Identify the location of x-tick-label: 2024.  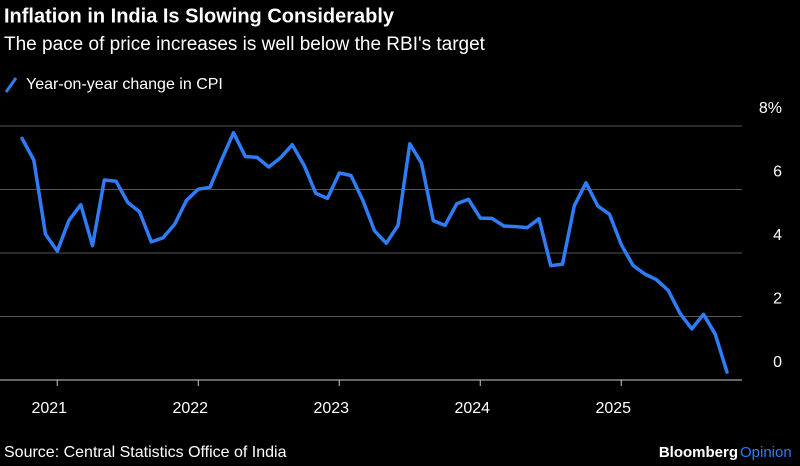
(472, 408).